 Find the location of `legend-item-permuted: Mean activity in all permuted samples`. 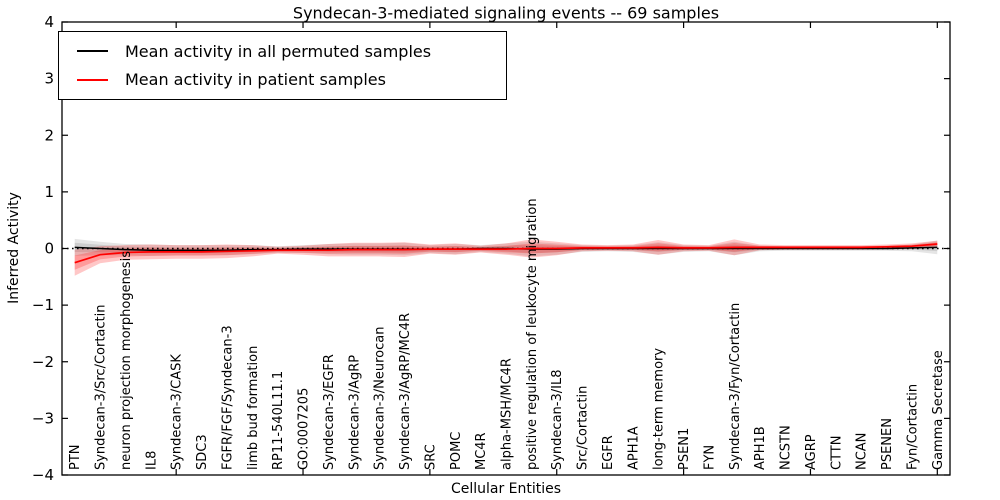

legend-item-permuted: Mean activity in all permuted samples is located at coordinates (282, 51).